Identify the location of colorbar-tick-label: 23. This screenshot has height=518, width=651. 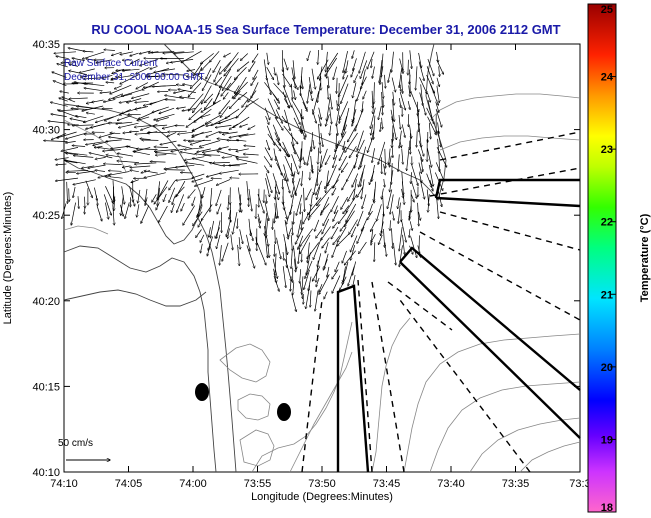
(607, 150).